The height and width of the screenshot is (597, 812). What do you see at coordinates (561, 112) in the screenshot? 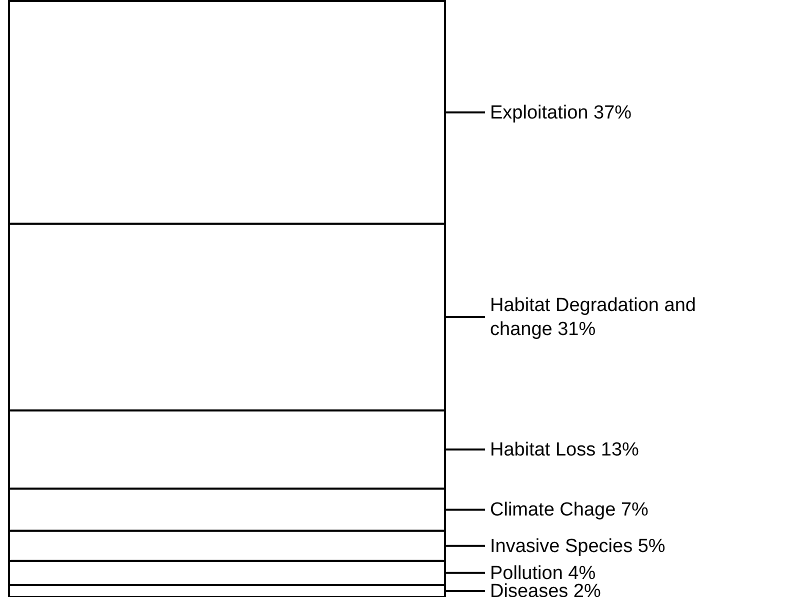
I see `data-label: Exploitation 37%` at bounding box center [561, 112].